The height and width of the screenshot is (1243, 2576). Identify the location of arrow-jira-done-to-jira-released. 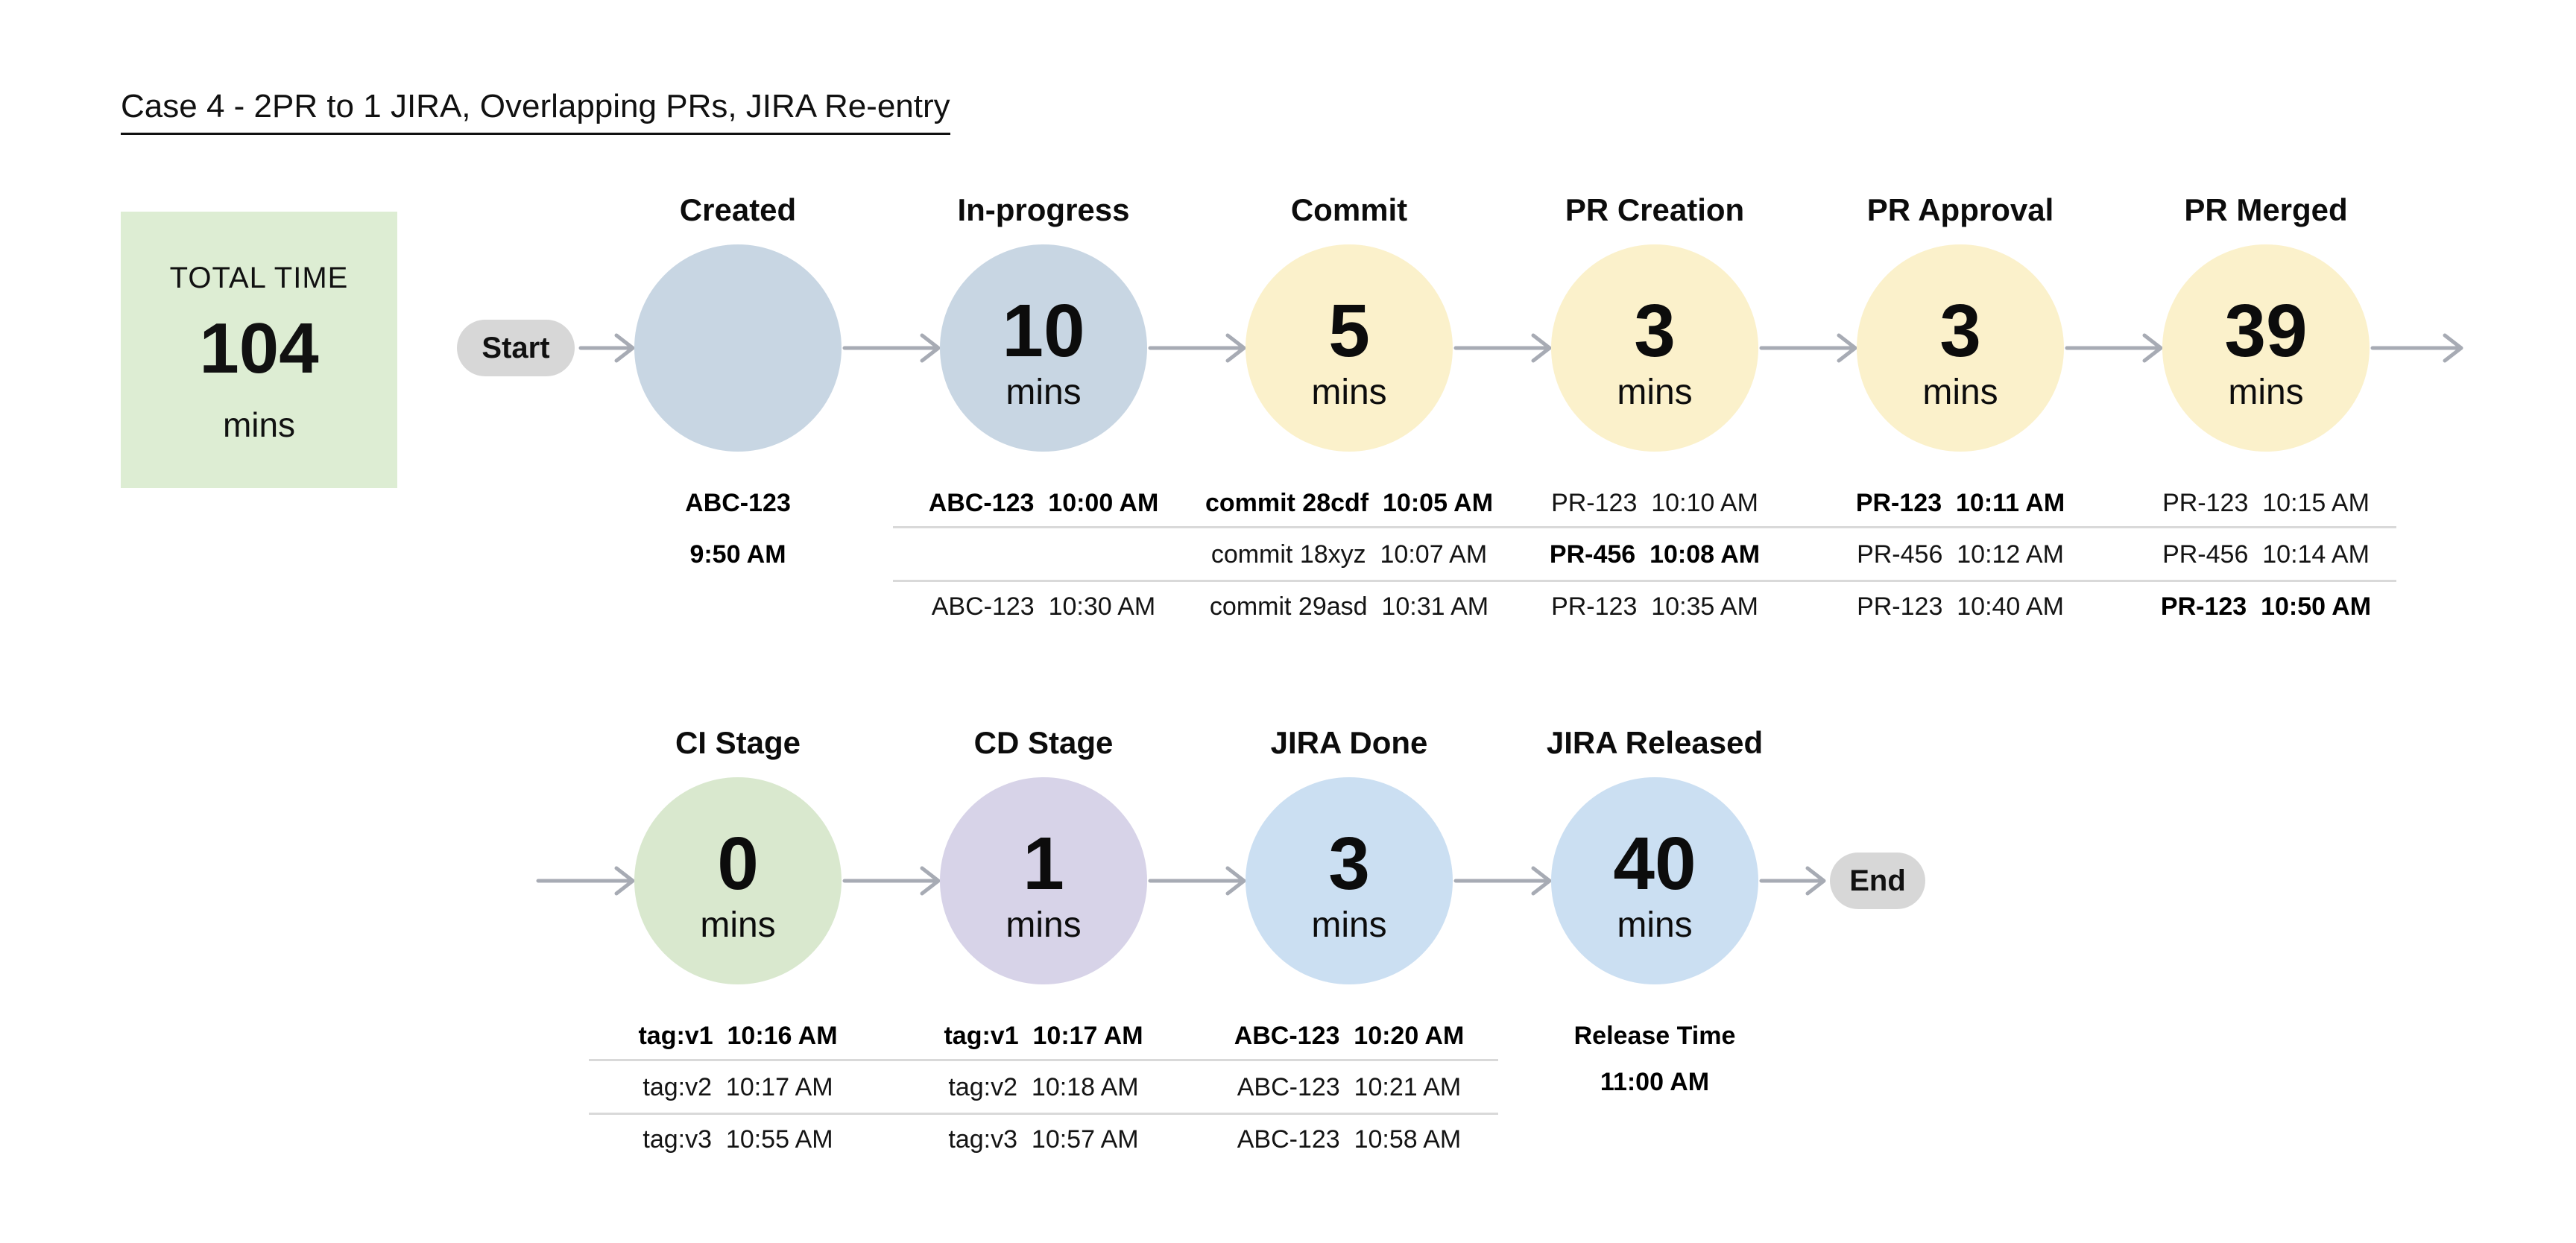
(1502, 881).